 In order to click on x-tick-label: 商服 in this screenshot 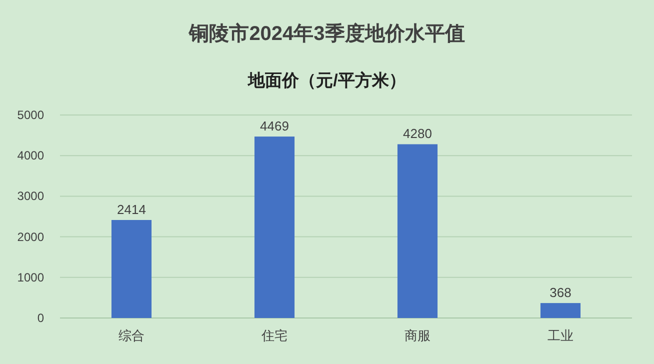, I will do `click(417, 335)`.